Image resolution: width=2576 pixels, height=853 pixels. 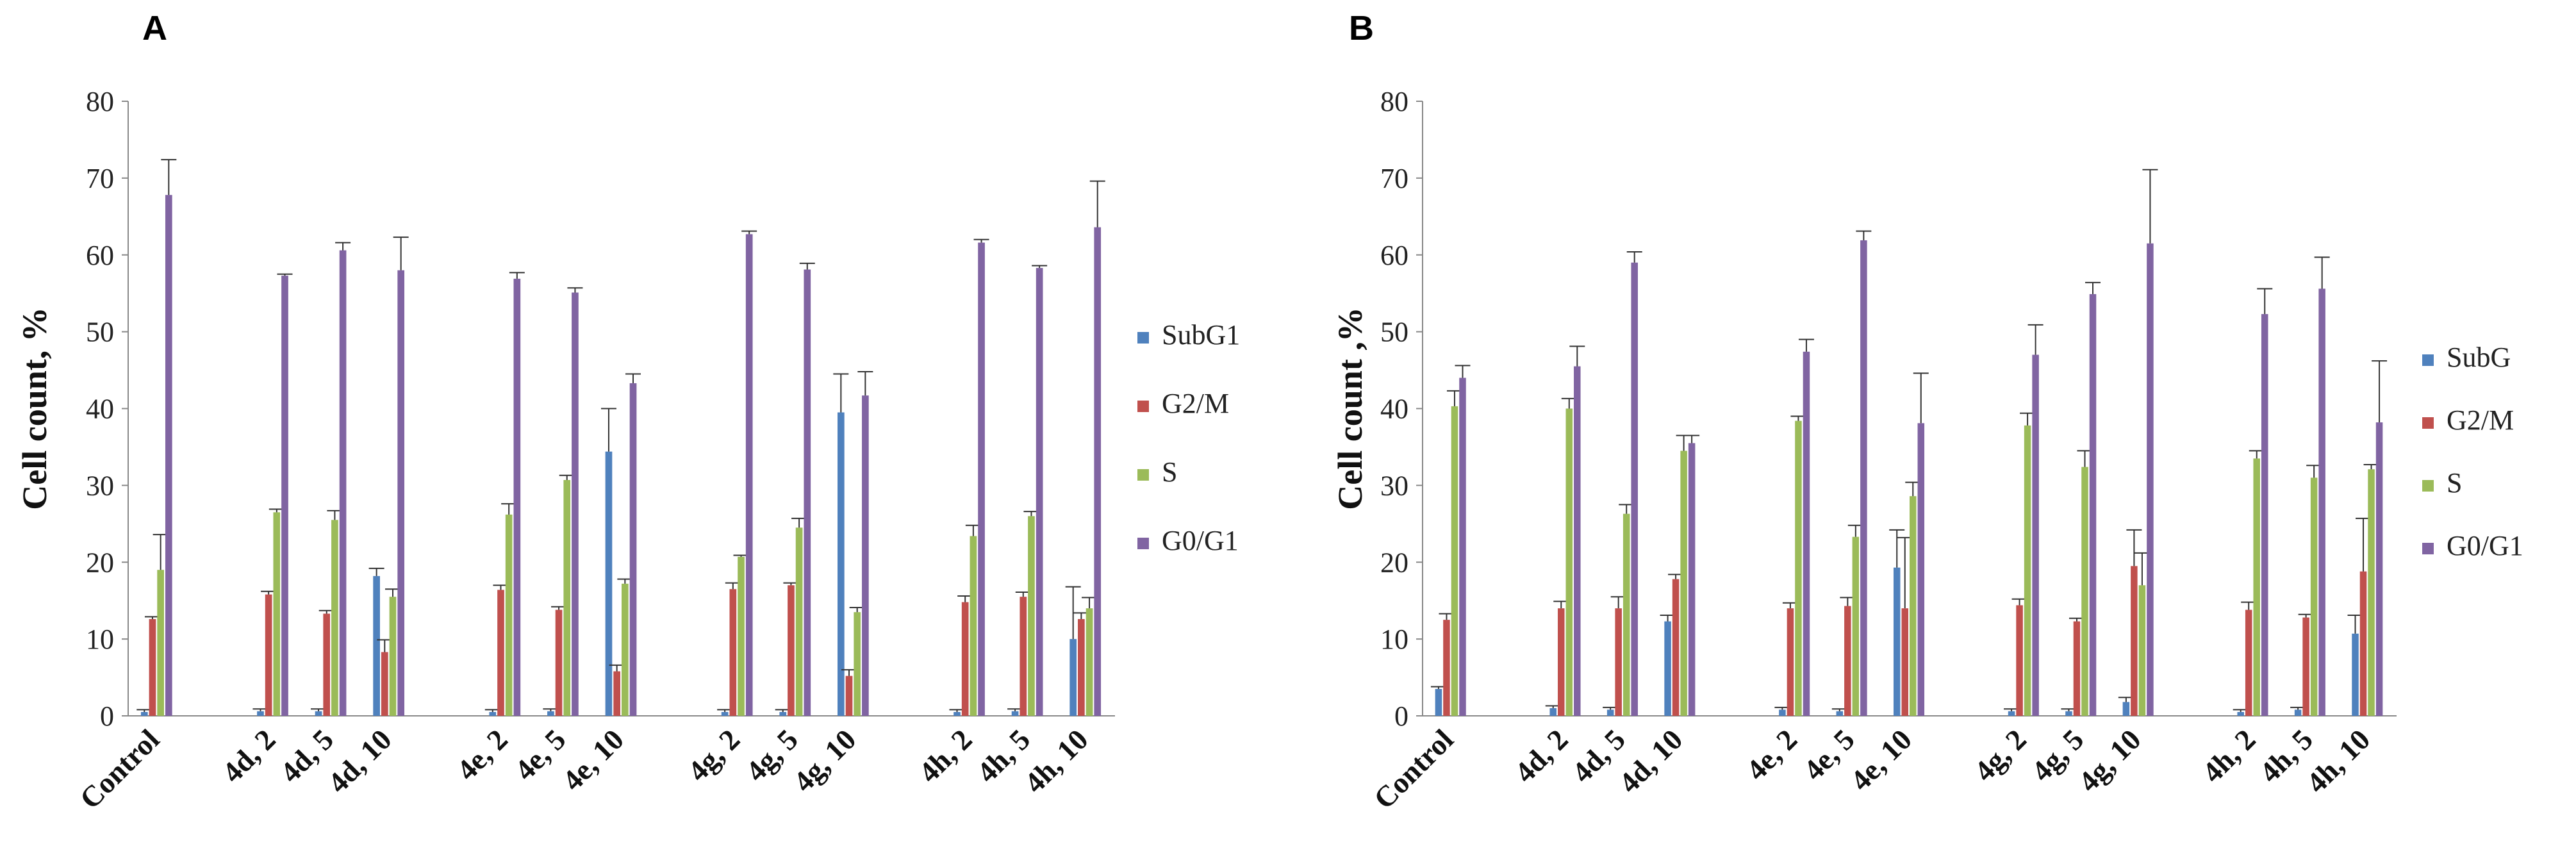 What do you see at coordinates (593, 760) in the screenshot?
I see `x-category-label: 4e, 10` at bounding box center [593, 760].